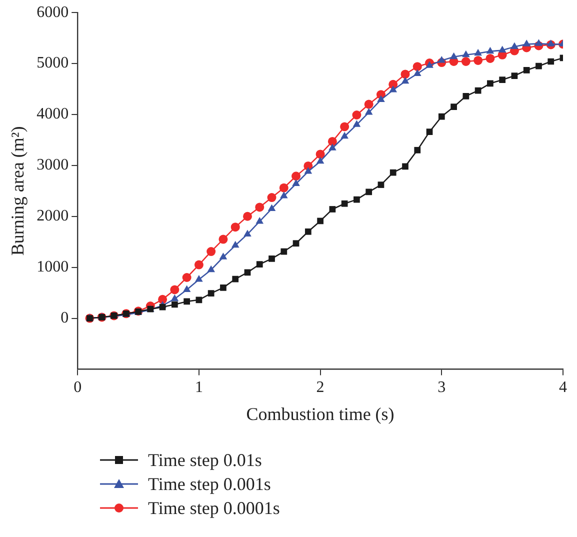 Image resolution: width=577 pixels, height=537 pixels. I want to click on x-tick-label: 2, so click(320, 387).